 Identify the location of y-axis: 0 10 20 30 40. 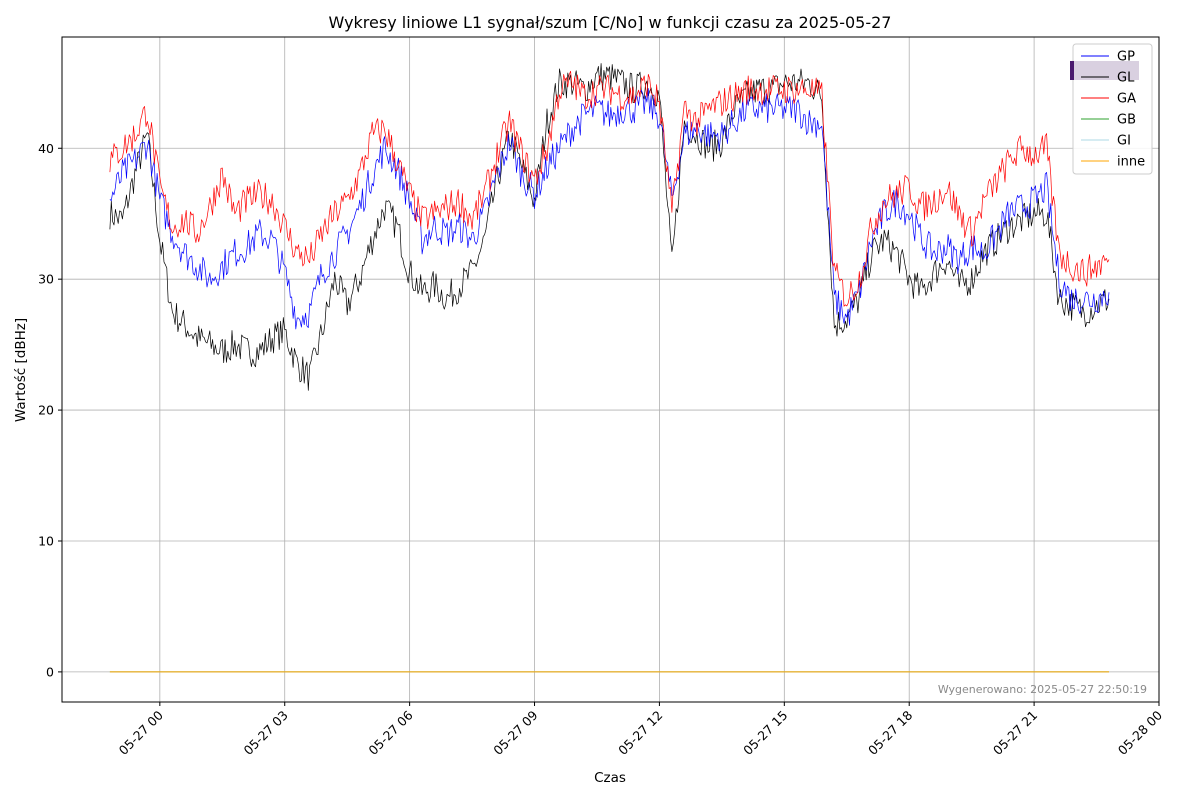
(50, 410).